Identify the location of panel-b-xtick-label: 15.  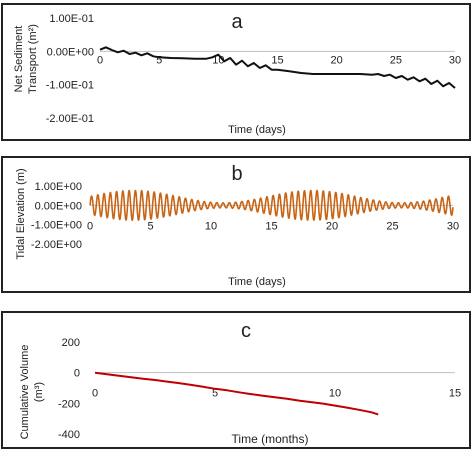
(271, 226).